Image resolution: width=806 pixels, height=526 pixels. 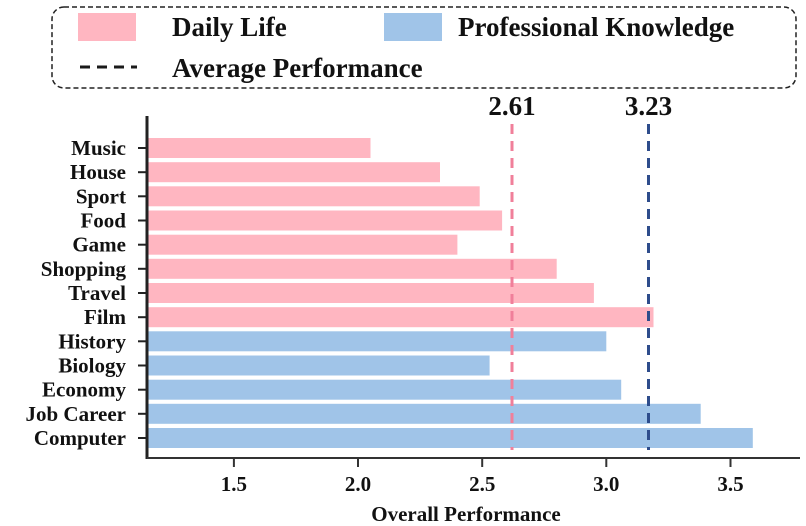 What do you see at coordinates (482, 484) in the screenshot?
I see `x-tick-label: 2.5` at bounding box center [482, 484].